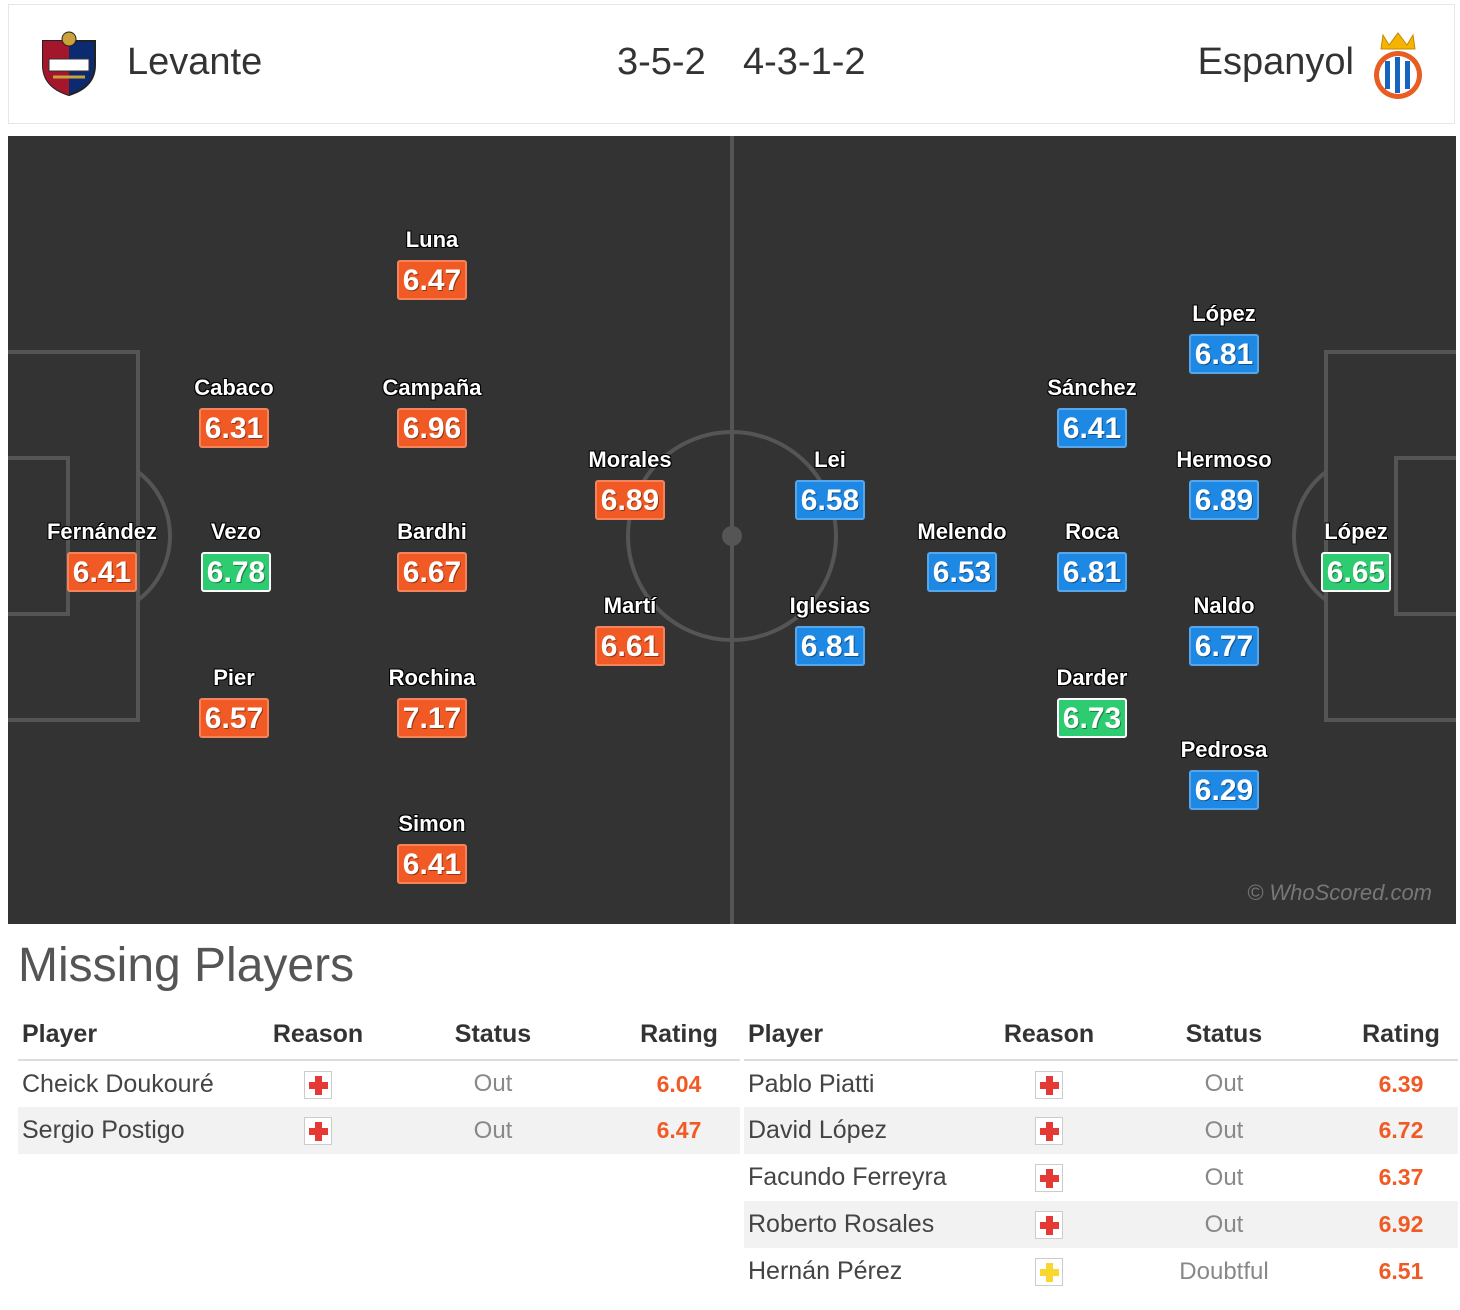 This screenshot has height=1310, width=1460. Describe the element at coordinates (1224, 1271) in the screenshot. I see `missing-status: Doubtful` at that location.